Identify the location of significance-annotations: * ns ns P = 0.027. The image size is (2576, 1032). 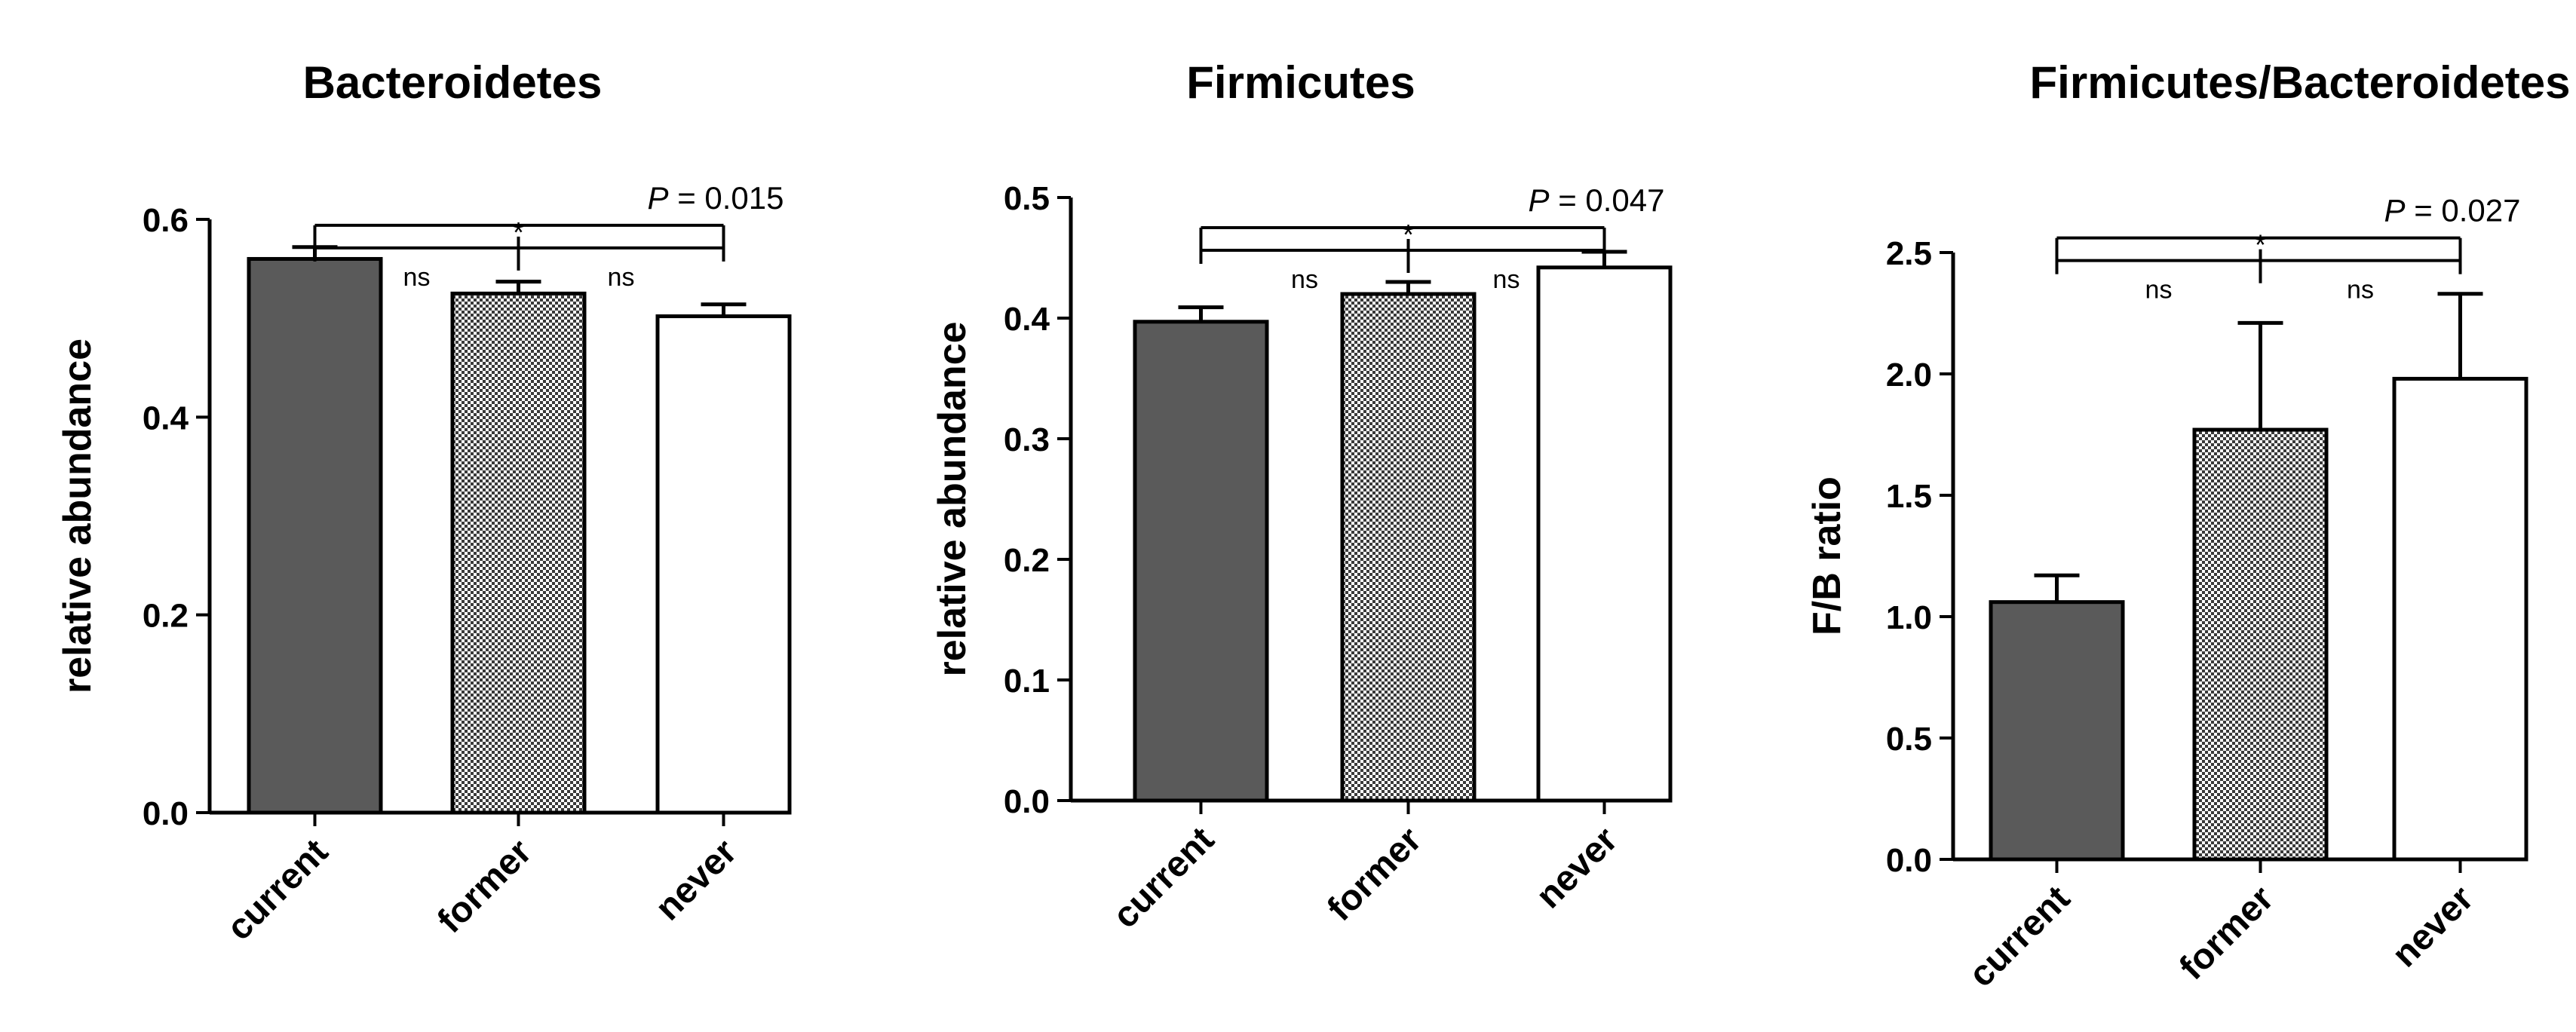
(2288, 249).